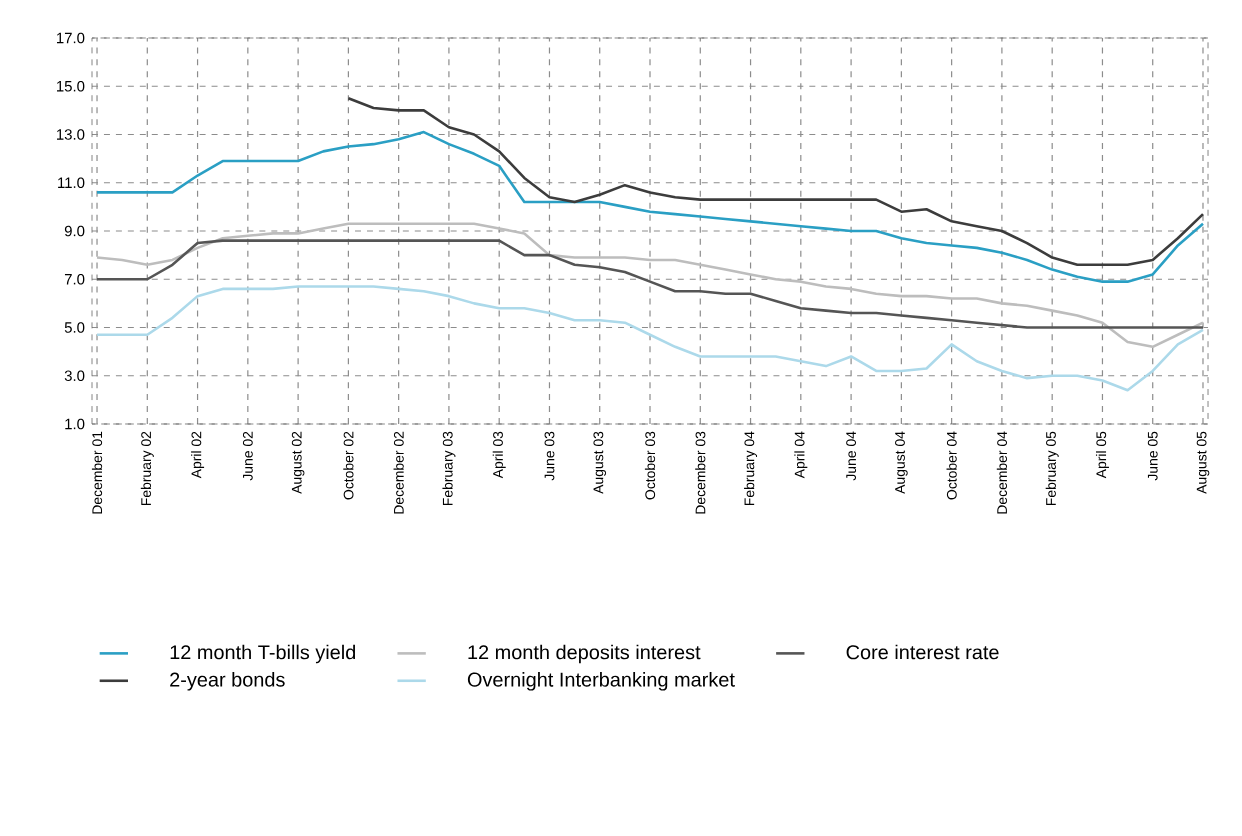 This screenshot has width=1242, height=836. Describe the element at coordinates (263, 654) in the screenshot. I see `legend-label: 12 month T-bills yield` at that location.